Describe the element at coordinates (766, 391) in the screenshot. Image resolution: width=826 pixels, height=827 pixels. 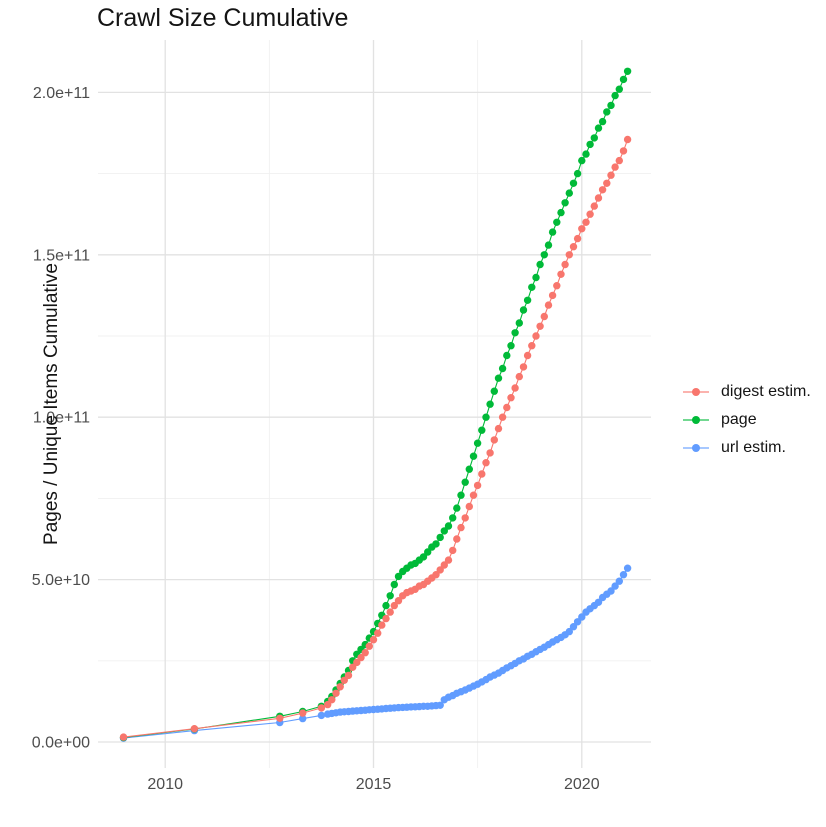
I see `legend-label: digest estim.` at that location.